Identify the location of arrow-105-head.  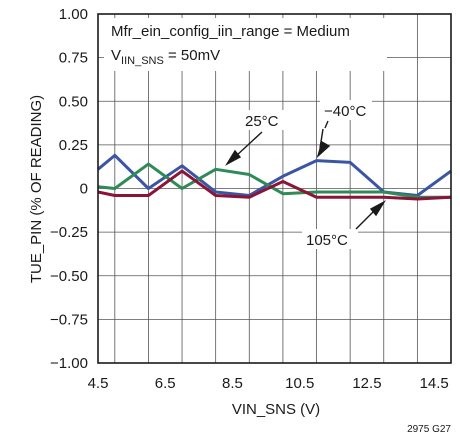
(377, 208).